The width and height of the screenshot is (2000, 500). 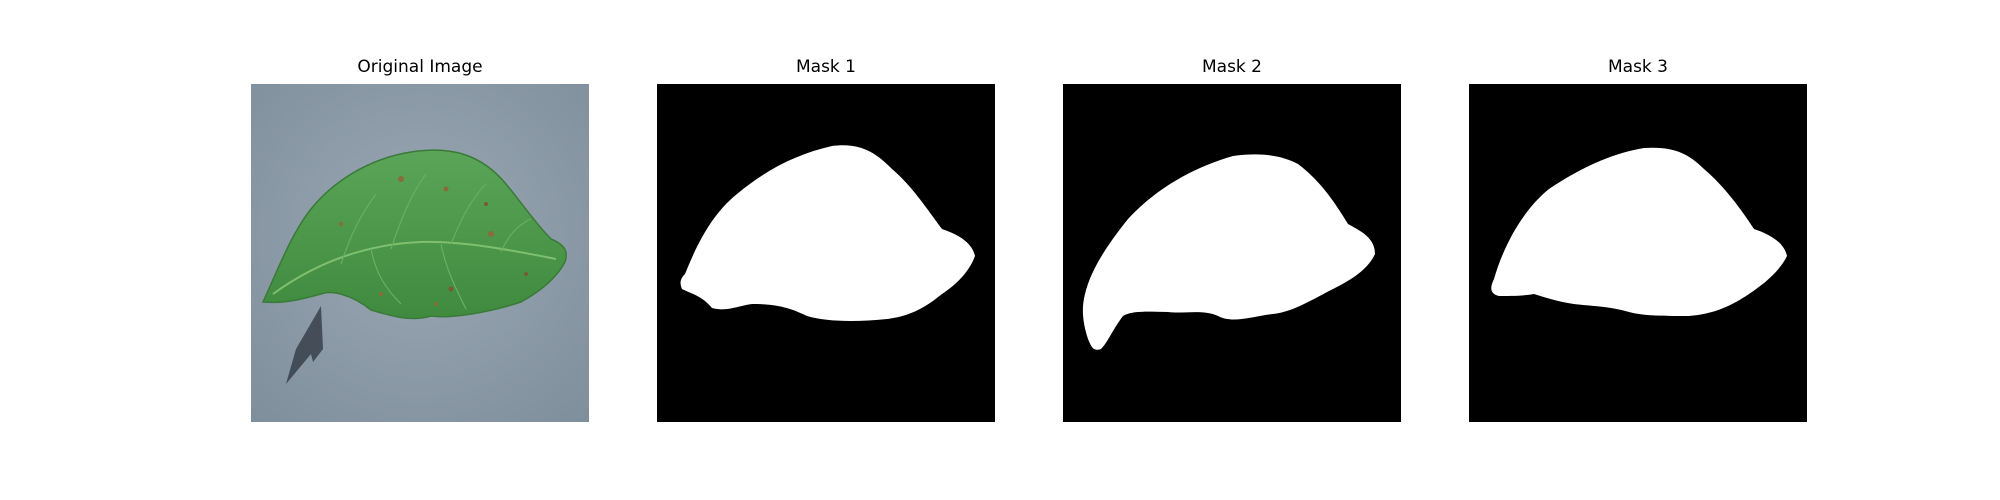 I want to click on panel-title: Mask 1, so click(x=825, y=67).